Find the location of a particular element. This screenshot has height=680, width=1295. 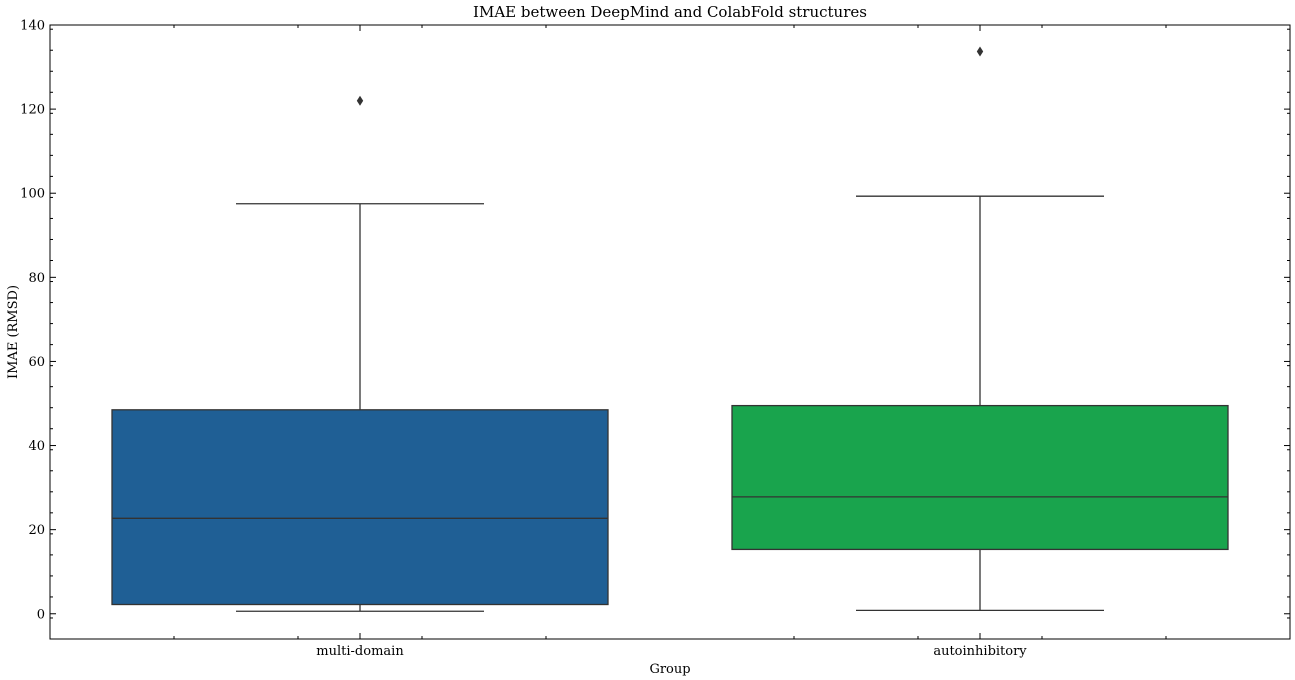

y-tick-label: 120 is located at coordinates (32, 110).